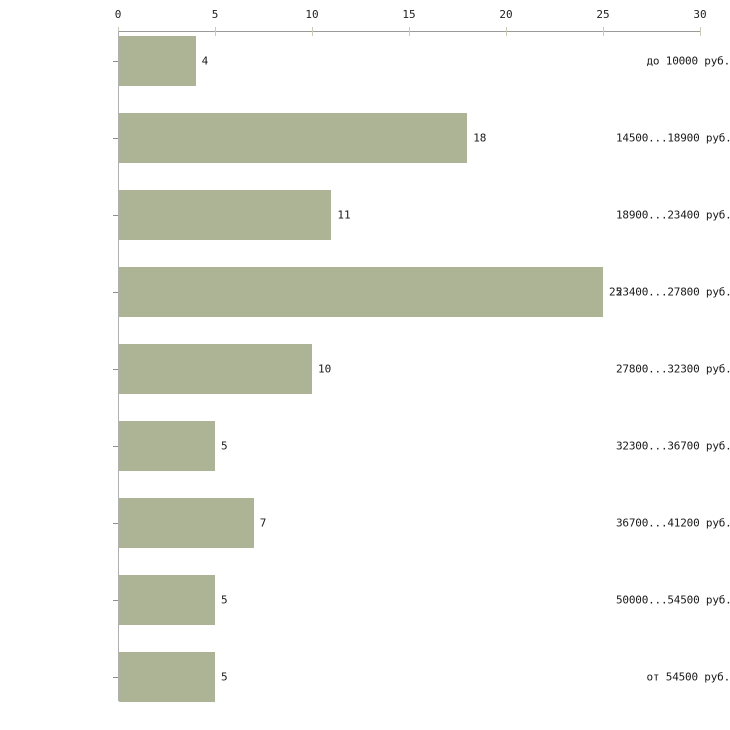 The height and width of the screenshot is (730, 730). What do you see at coordinates (673, 215) in the screenshot?
I see `category-label-2: 18900...23400 руб.` at bounding box center [673, 215].